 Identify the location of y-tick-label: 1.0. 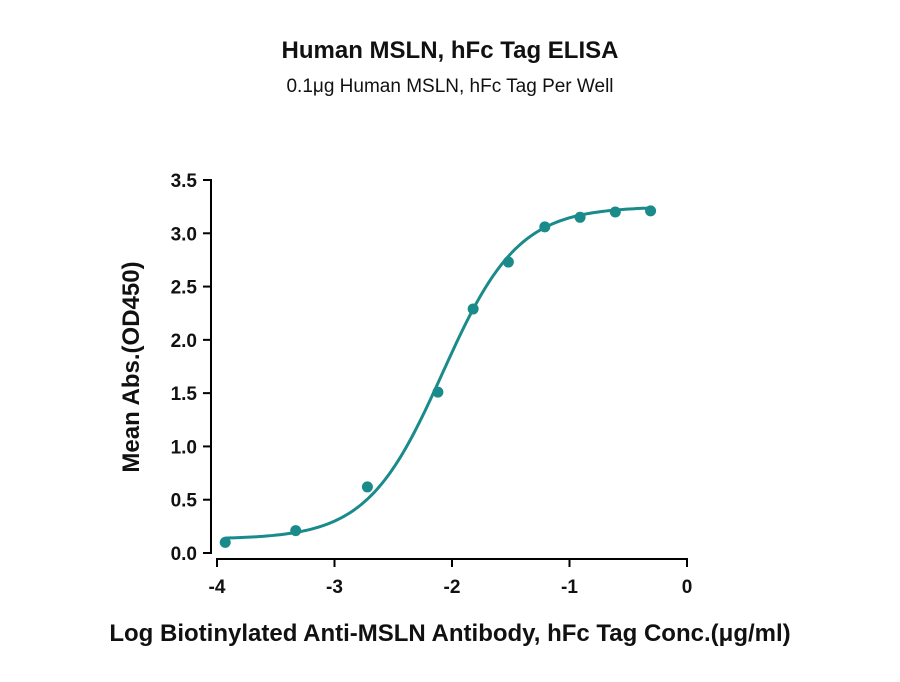
(184, 447).